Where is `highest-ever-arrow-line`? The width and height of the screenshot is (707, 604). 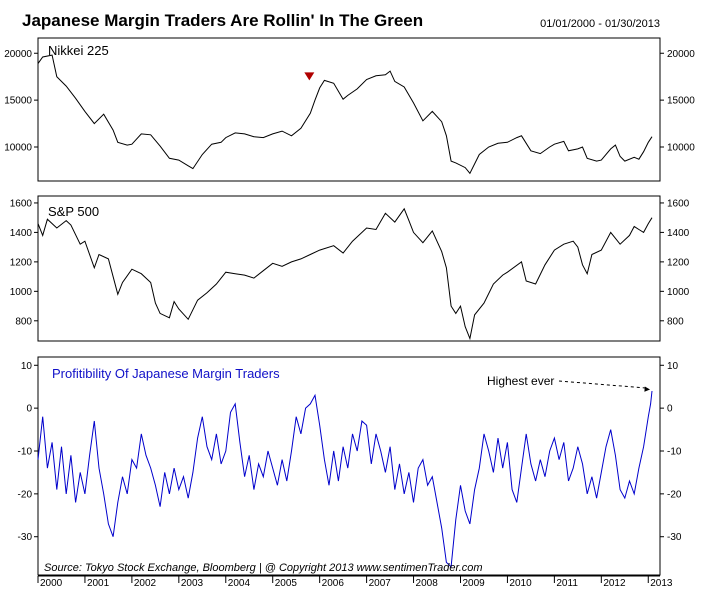
highest-ever-arrow-line is located at coordinates (602, 384).